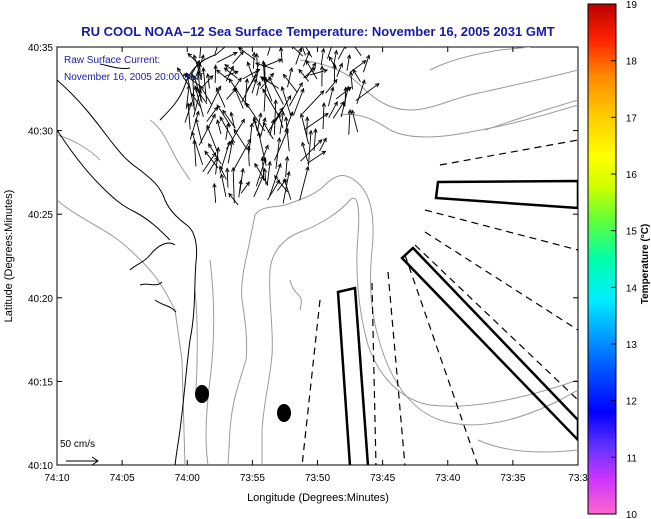 This screenshot has width=651, height=519. What do you see at coordinates (382, 478) in the screenshot?
I see `x-tick-label: 73:45` at bounding box center [382, 478].